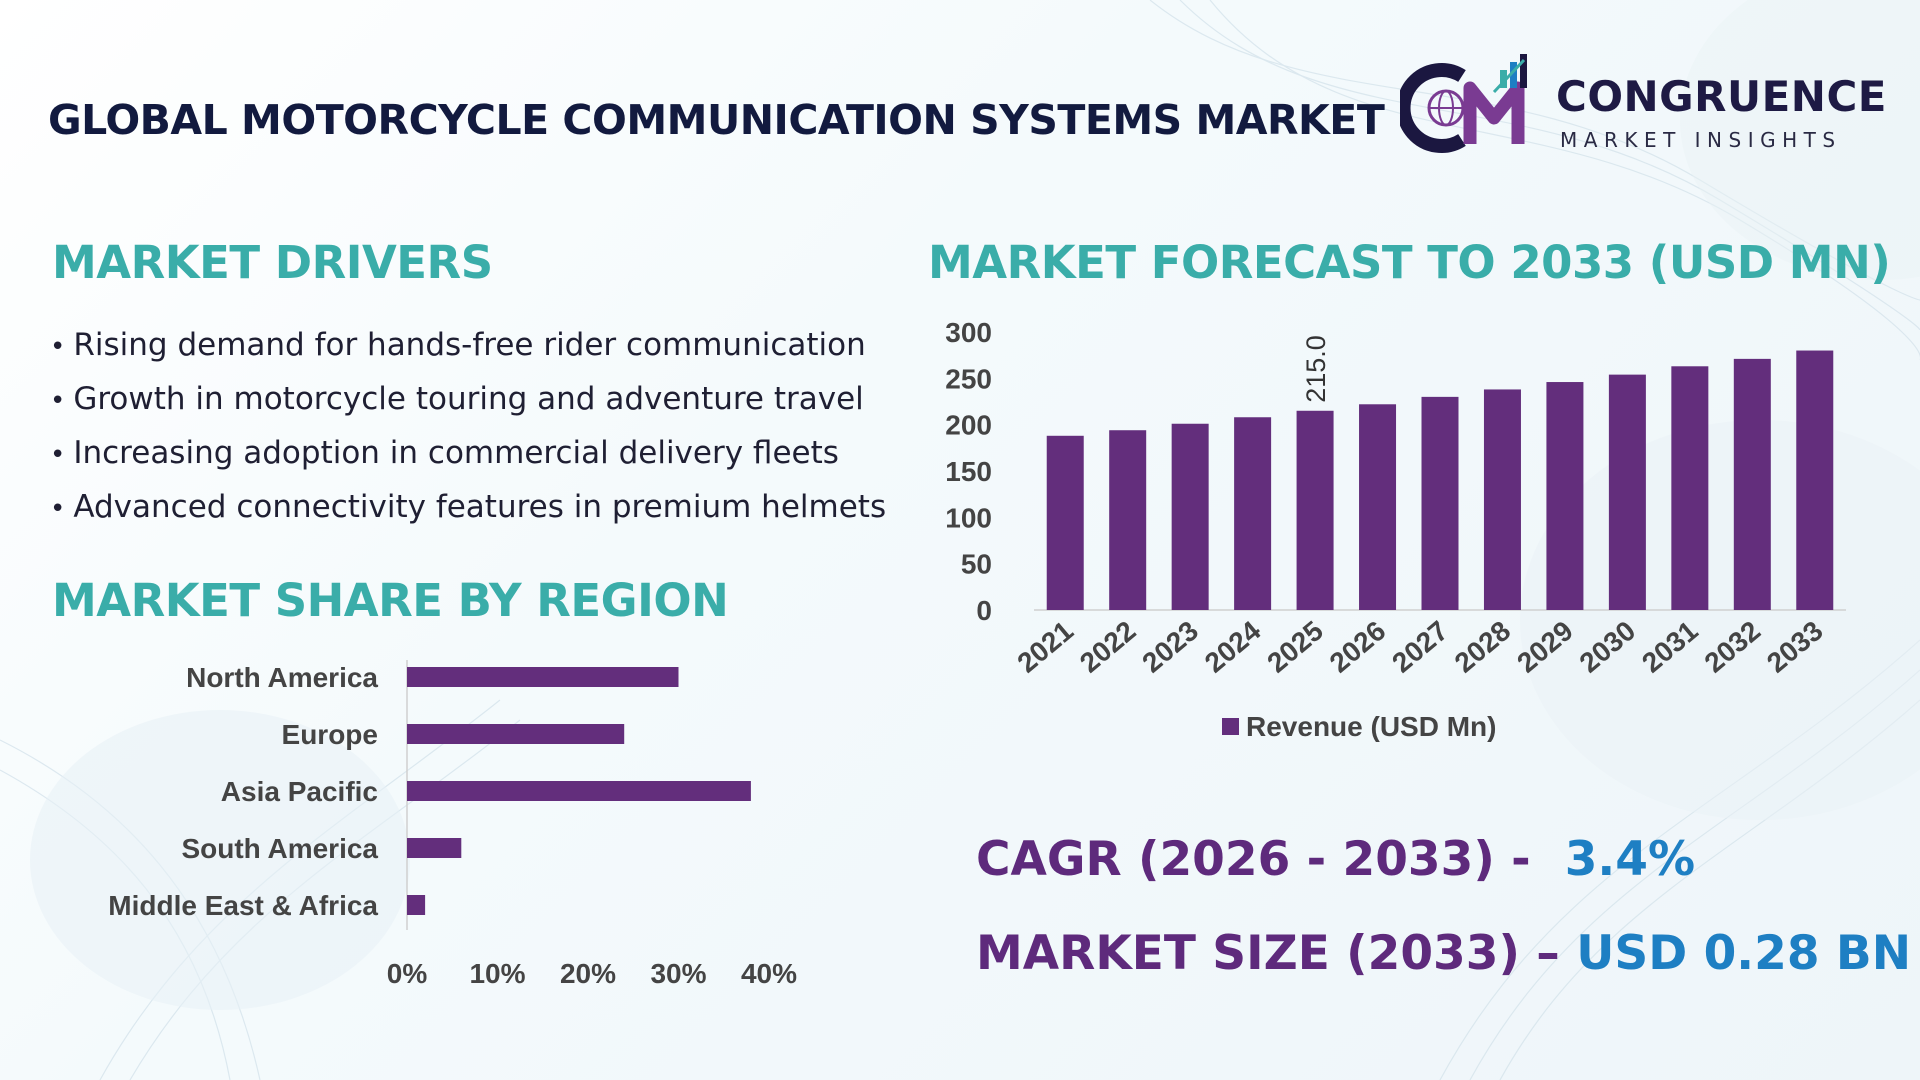 Image resolution: width=1920 pixels, height=1080 pixels. I want to click on drivers-heading: MARKET DRIVERS, so click(272, 262).